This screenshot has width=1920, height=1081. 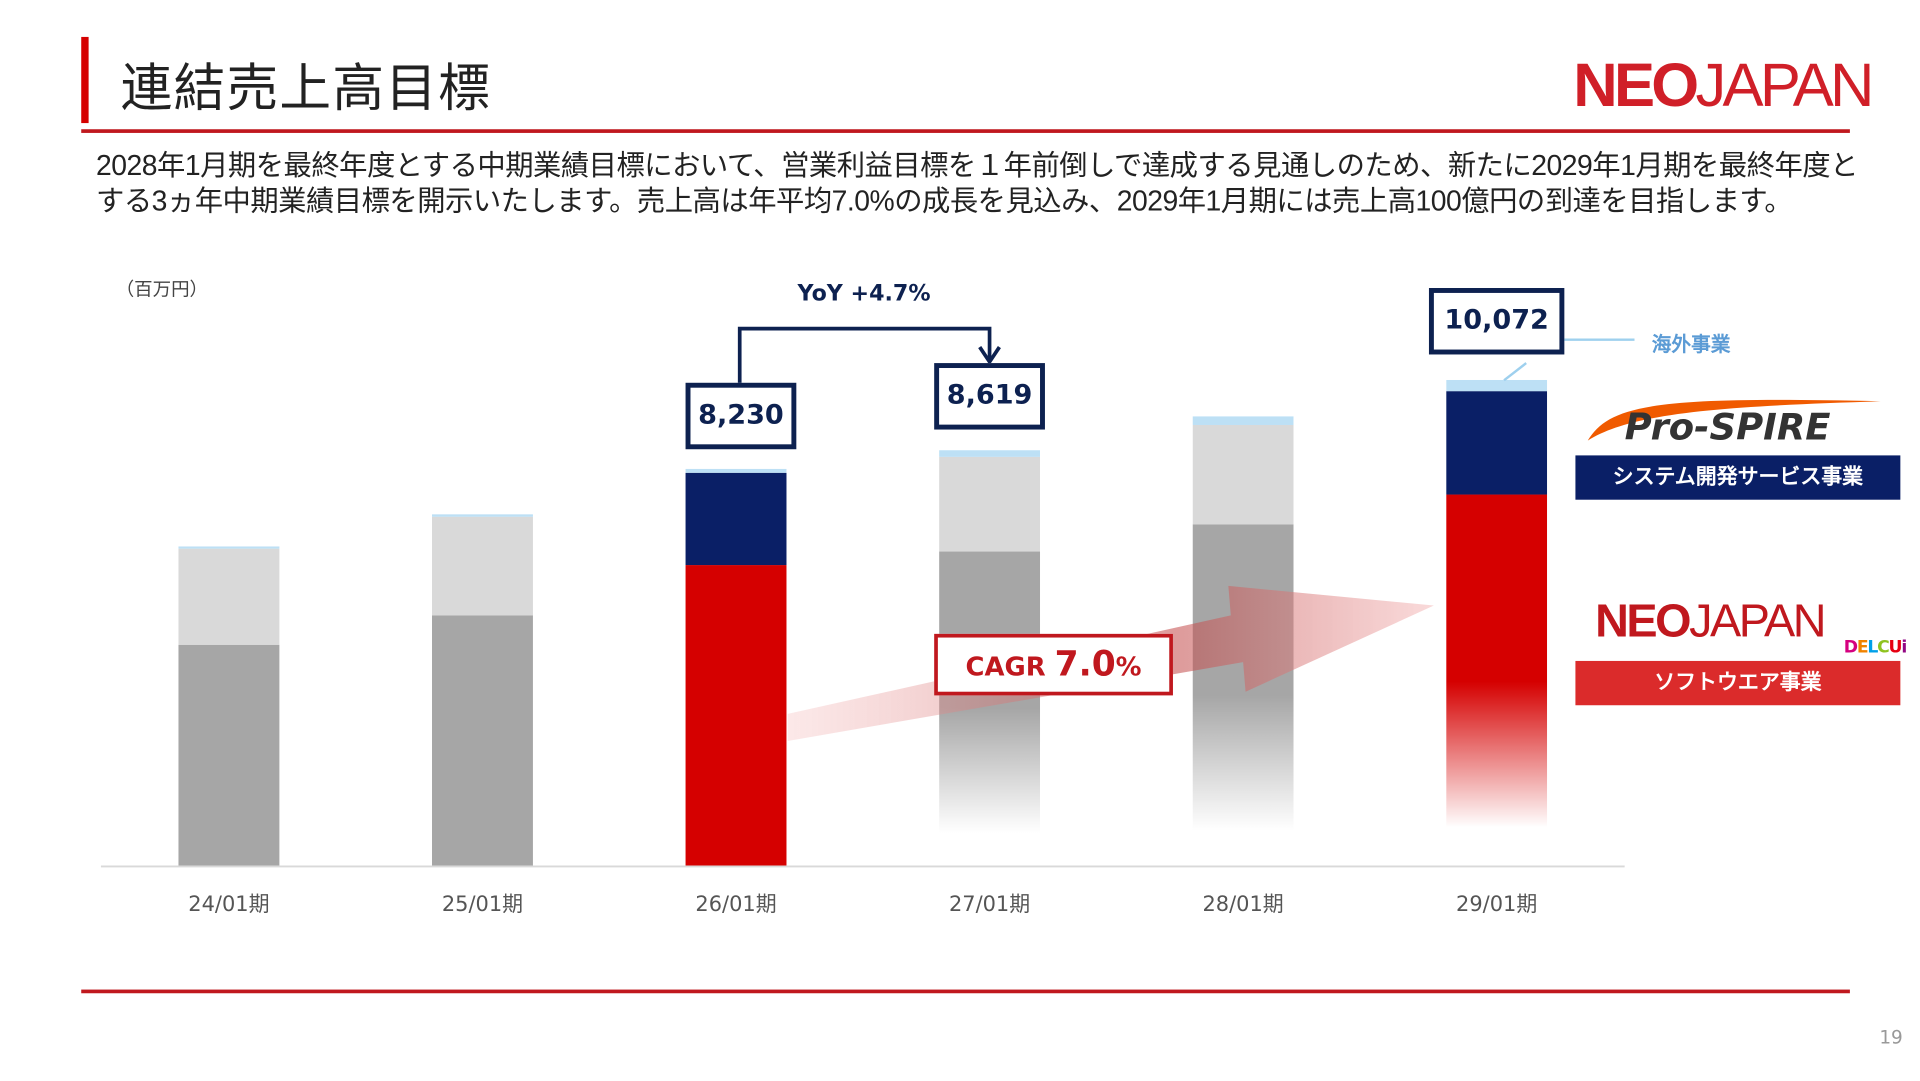 I want to click on legend-delcui-logo: DELCUi, so click(x=1875, y=647).